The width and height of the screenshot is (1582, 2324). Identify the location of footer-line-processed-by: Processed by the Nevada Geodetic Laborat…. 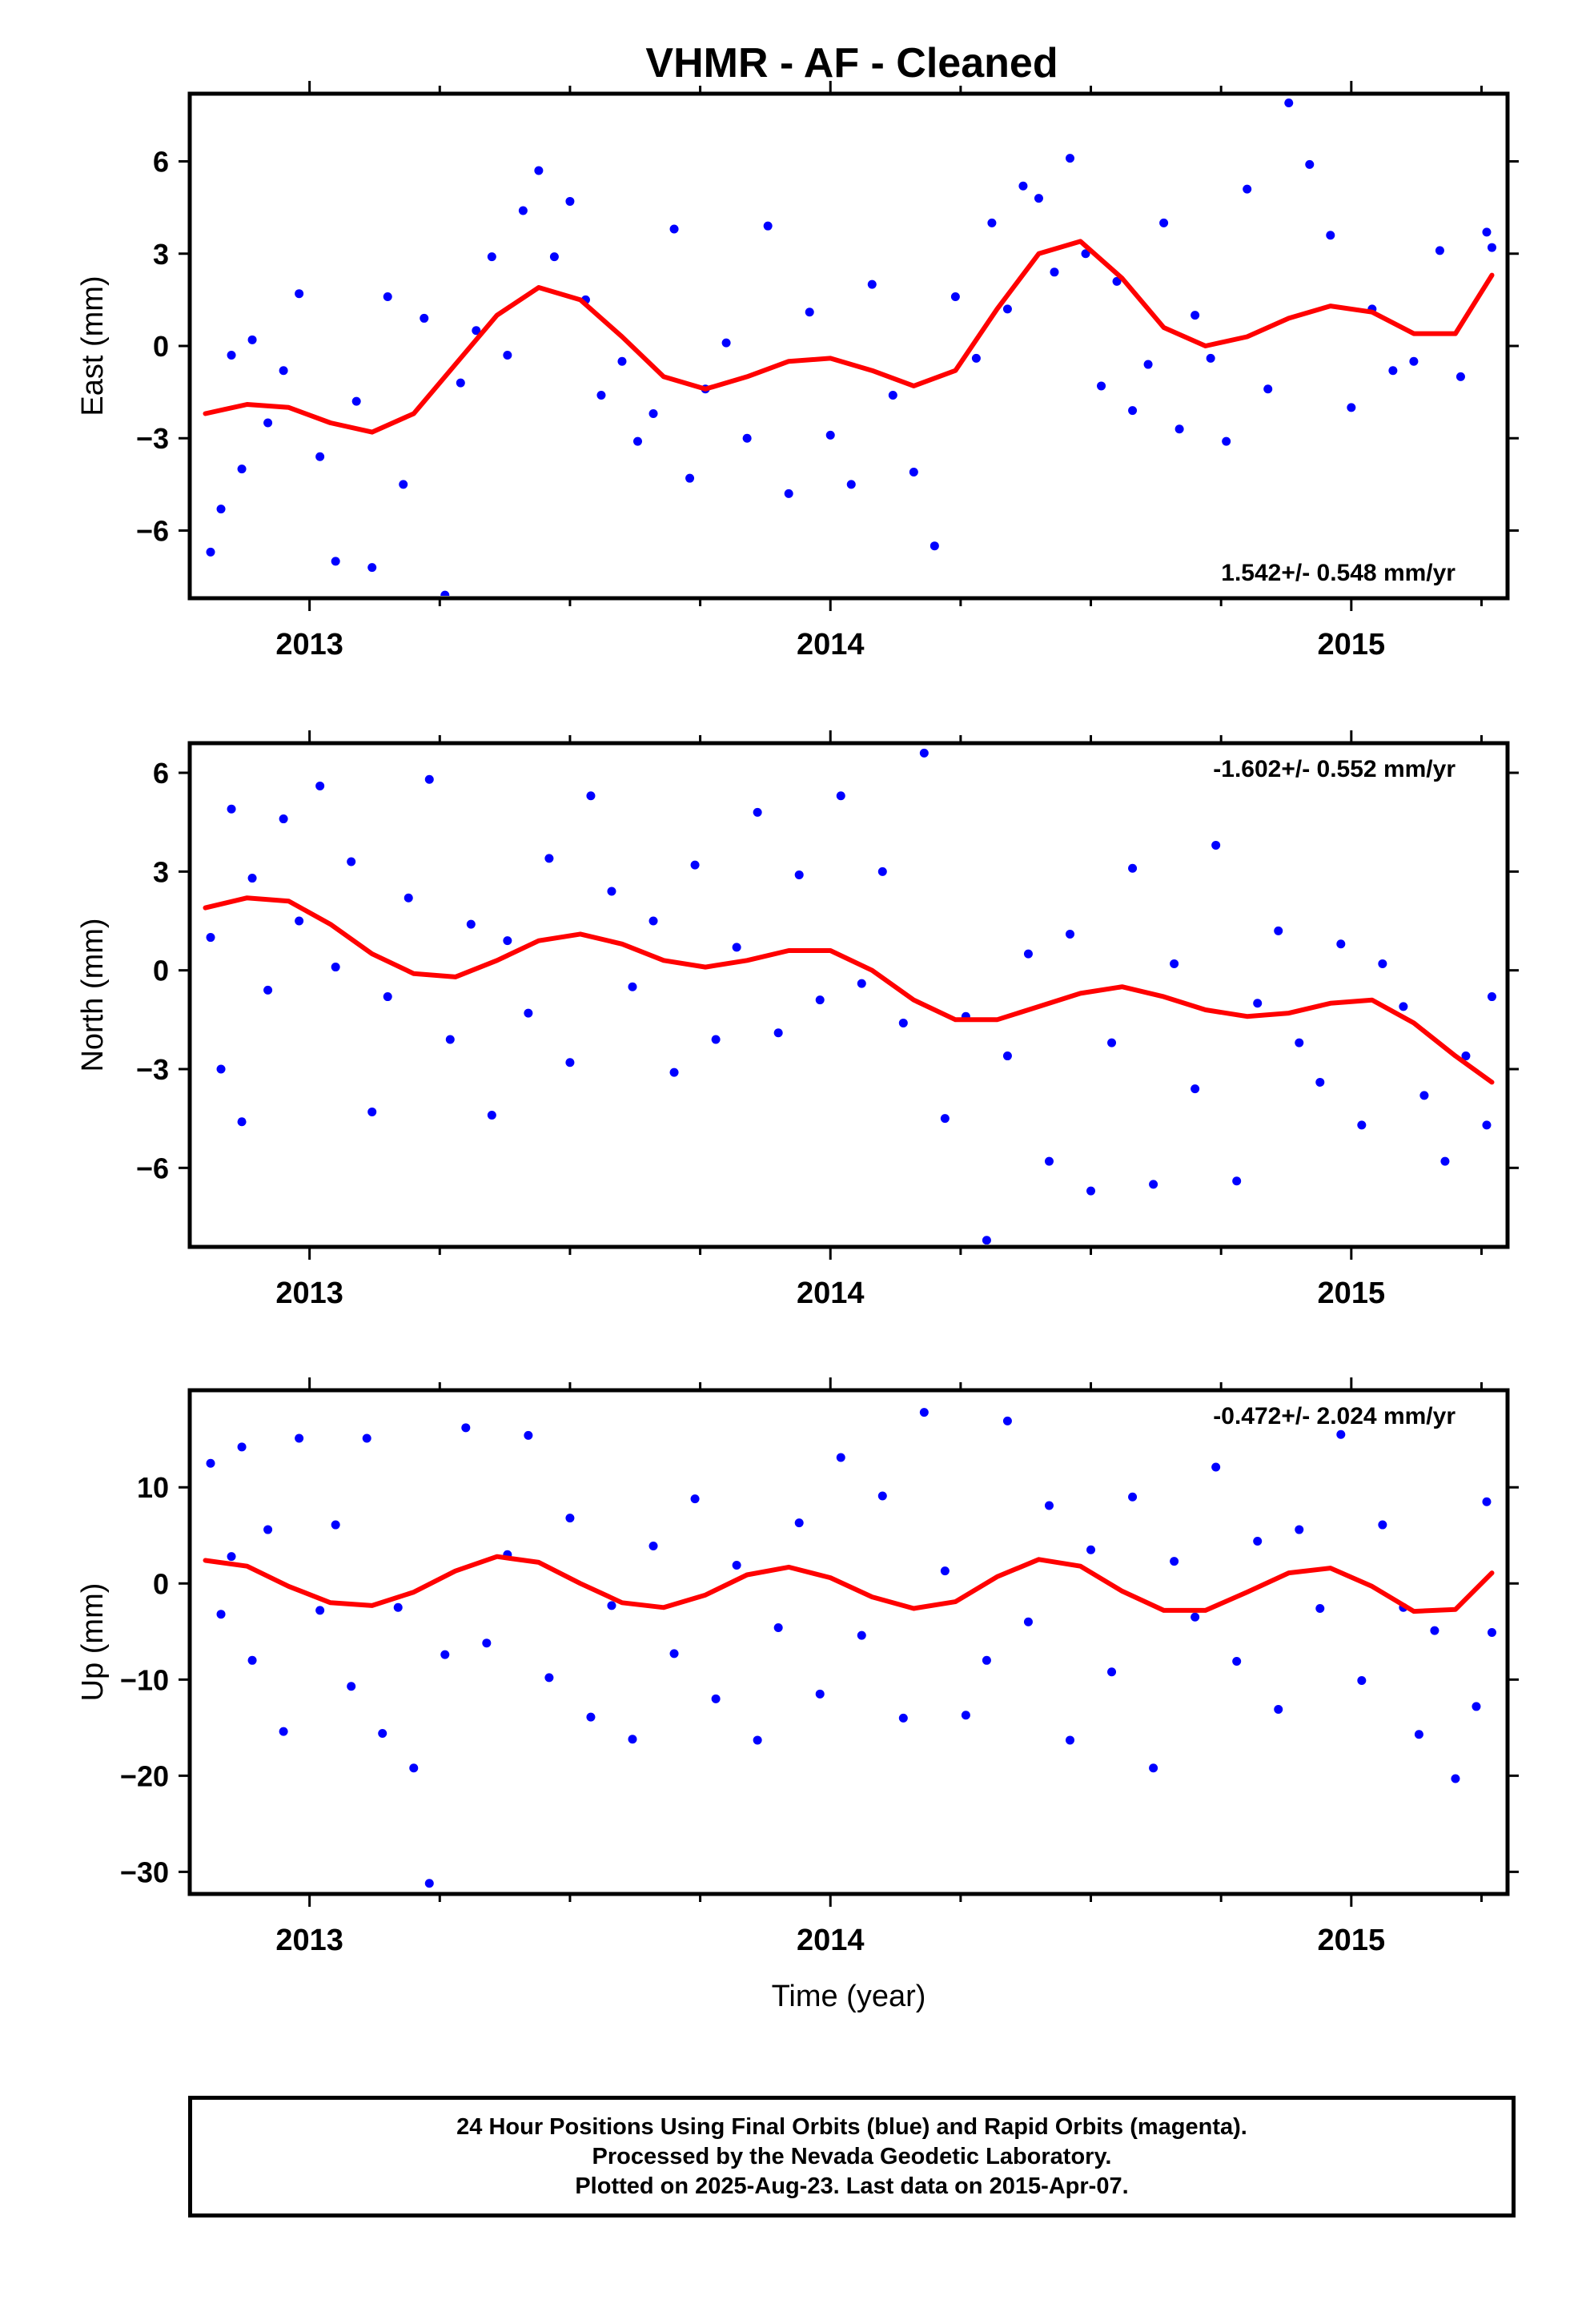
(852, 2156).